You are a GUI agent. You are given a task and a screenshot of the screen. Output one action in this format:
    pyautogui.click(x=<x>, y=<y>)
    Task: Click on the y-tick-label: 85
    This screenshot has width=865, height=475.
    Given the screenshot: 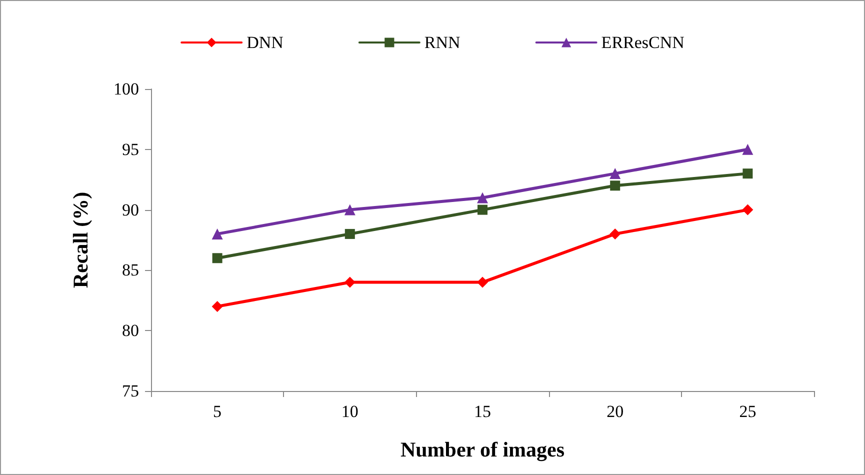 What is the action you would take?
    pyautogui.click(x=130, y=270)
    